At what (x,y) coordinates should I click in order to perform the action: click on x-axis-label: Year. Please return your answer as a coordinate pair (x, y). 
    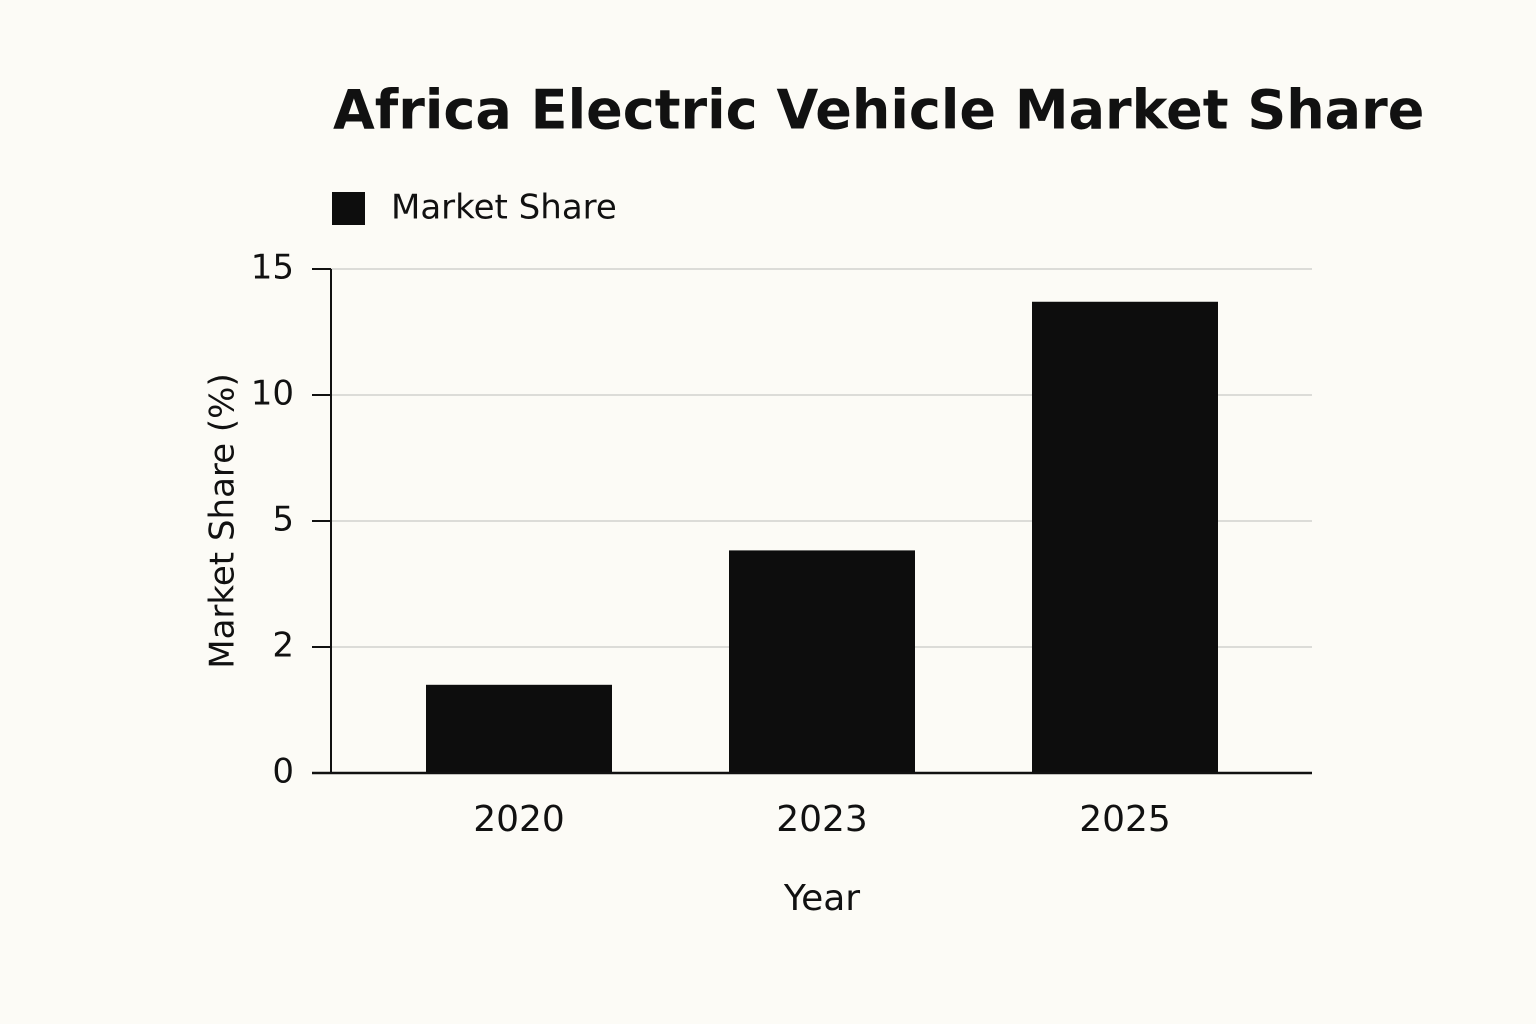
    Looking at the image, I should click on (821, 898).